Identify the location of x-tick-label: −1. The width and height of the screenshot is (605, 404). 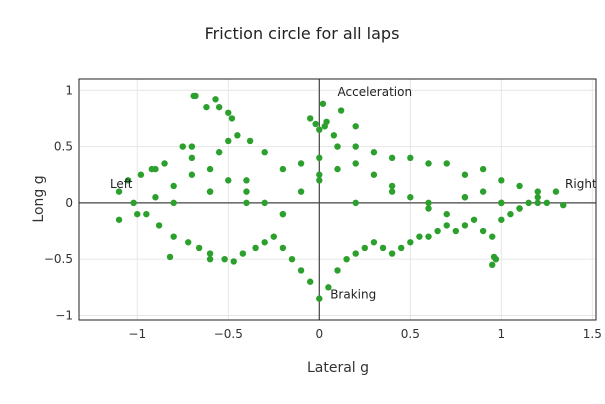
(137, 334).